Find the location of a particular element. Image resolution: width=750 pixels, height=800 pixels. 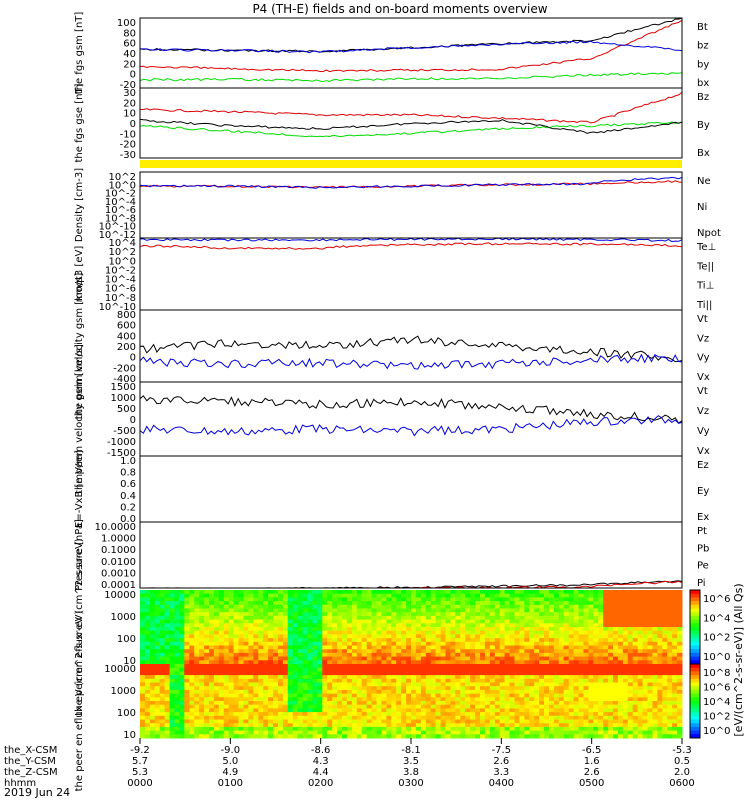

legend-entry: Ey is located at coordinates (703, 491).